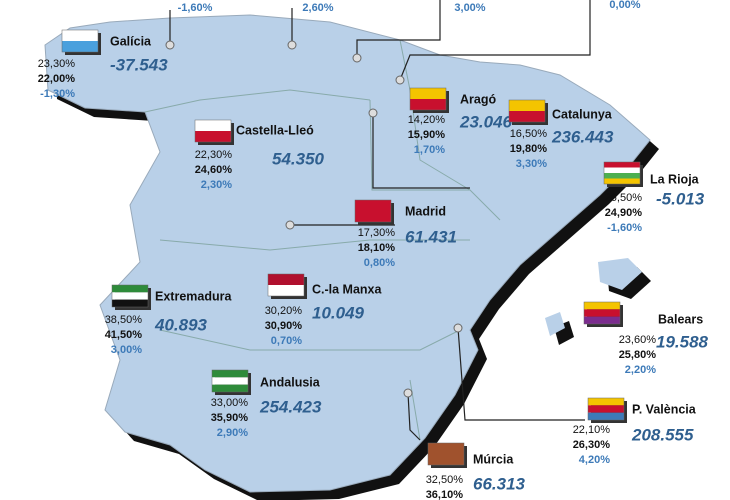 The width and height of the screenshot is (730, 500). What do you see at coordinates (214, 170) in the screenshot?
I see `region-value: 24,60%` at bounding box center [214, 170].